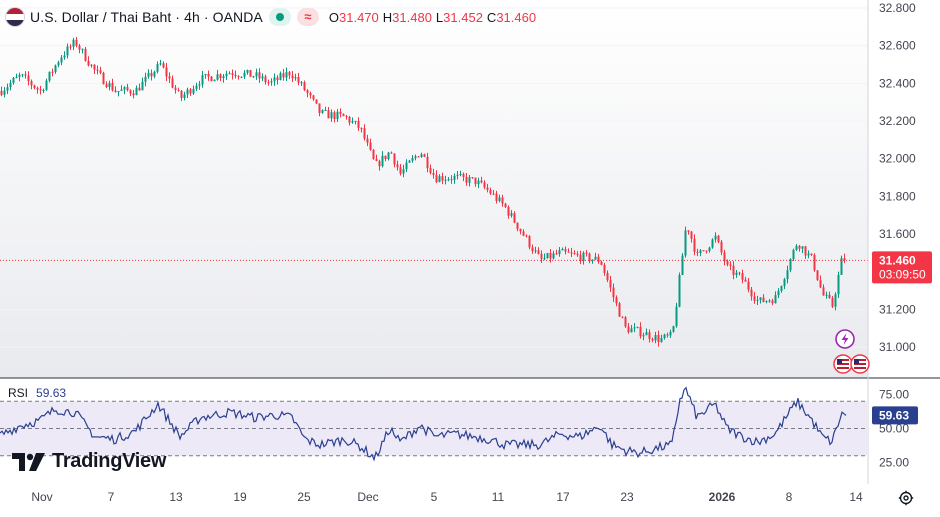  Describe the element at coordinates (906, 498) in the screenshot. I see `gear-icon` at that location.